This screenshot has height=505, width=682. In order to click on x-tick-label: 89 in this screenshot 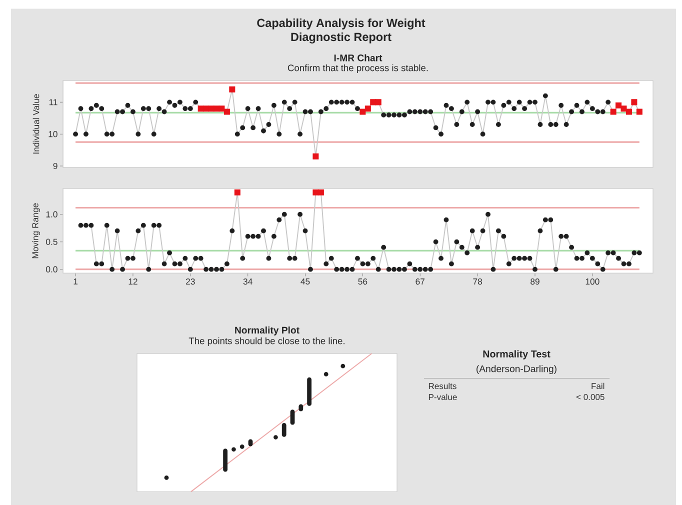, I will do `click(535, 281)`.